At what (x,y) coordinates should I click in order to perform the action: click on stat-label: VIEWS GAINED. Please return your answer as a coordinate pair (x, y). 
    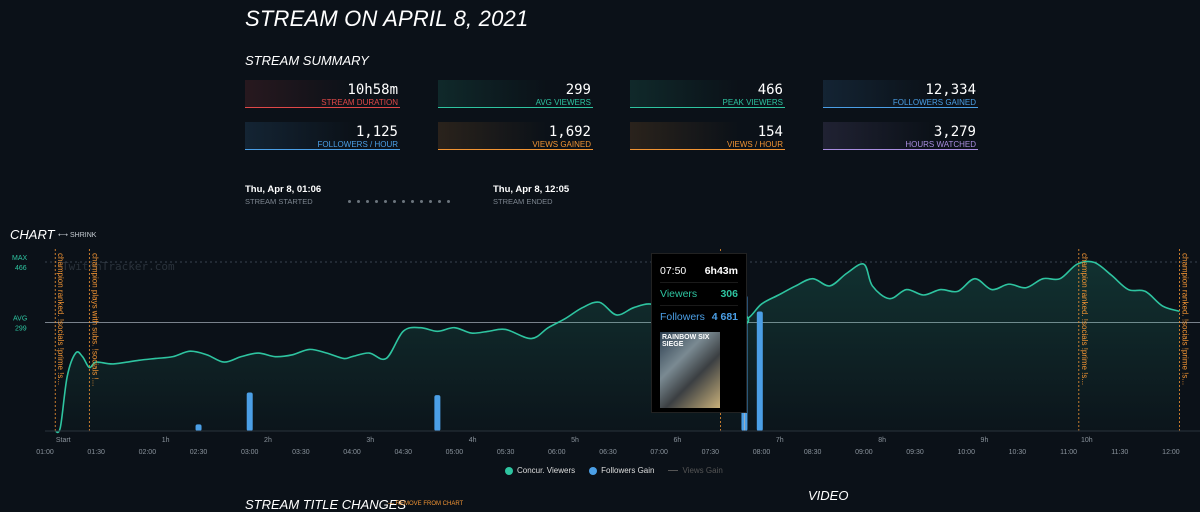
    Looking at the image, I should click on (561, 144).